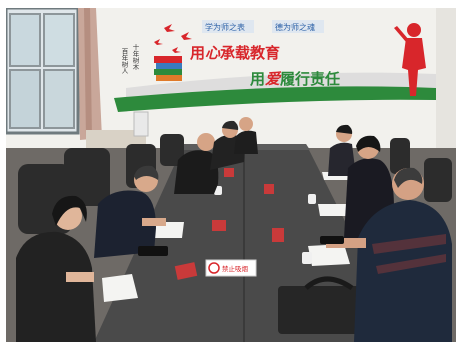  I want to click on name-plates, so click(229, 224).